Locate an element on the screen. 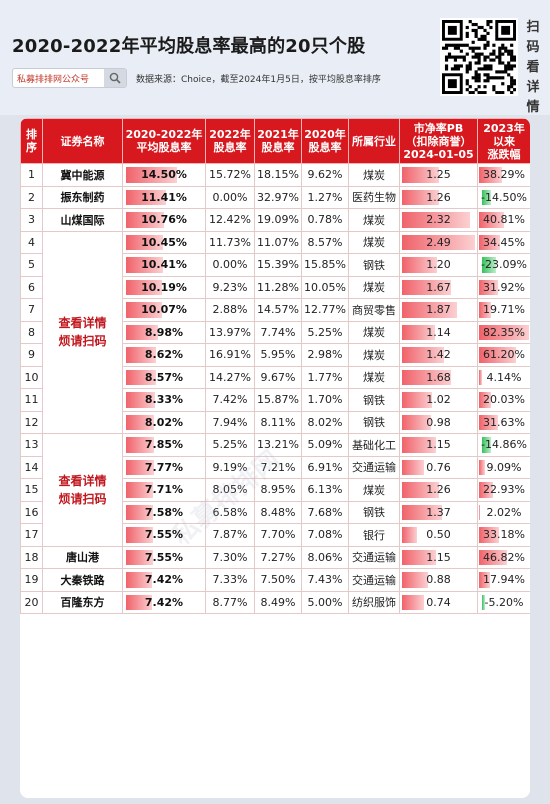  pb-cell: 0.88 is located at coordinates (438, 580).